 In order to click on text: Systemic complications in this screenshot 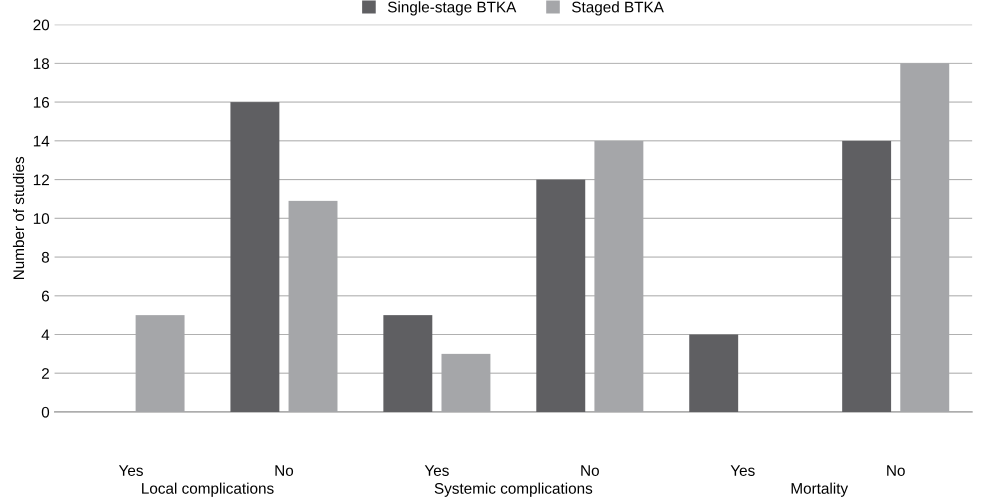, I will do `click(513, 489)`.